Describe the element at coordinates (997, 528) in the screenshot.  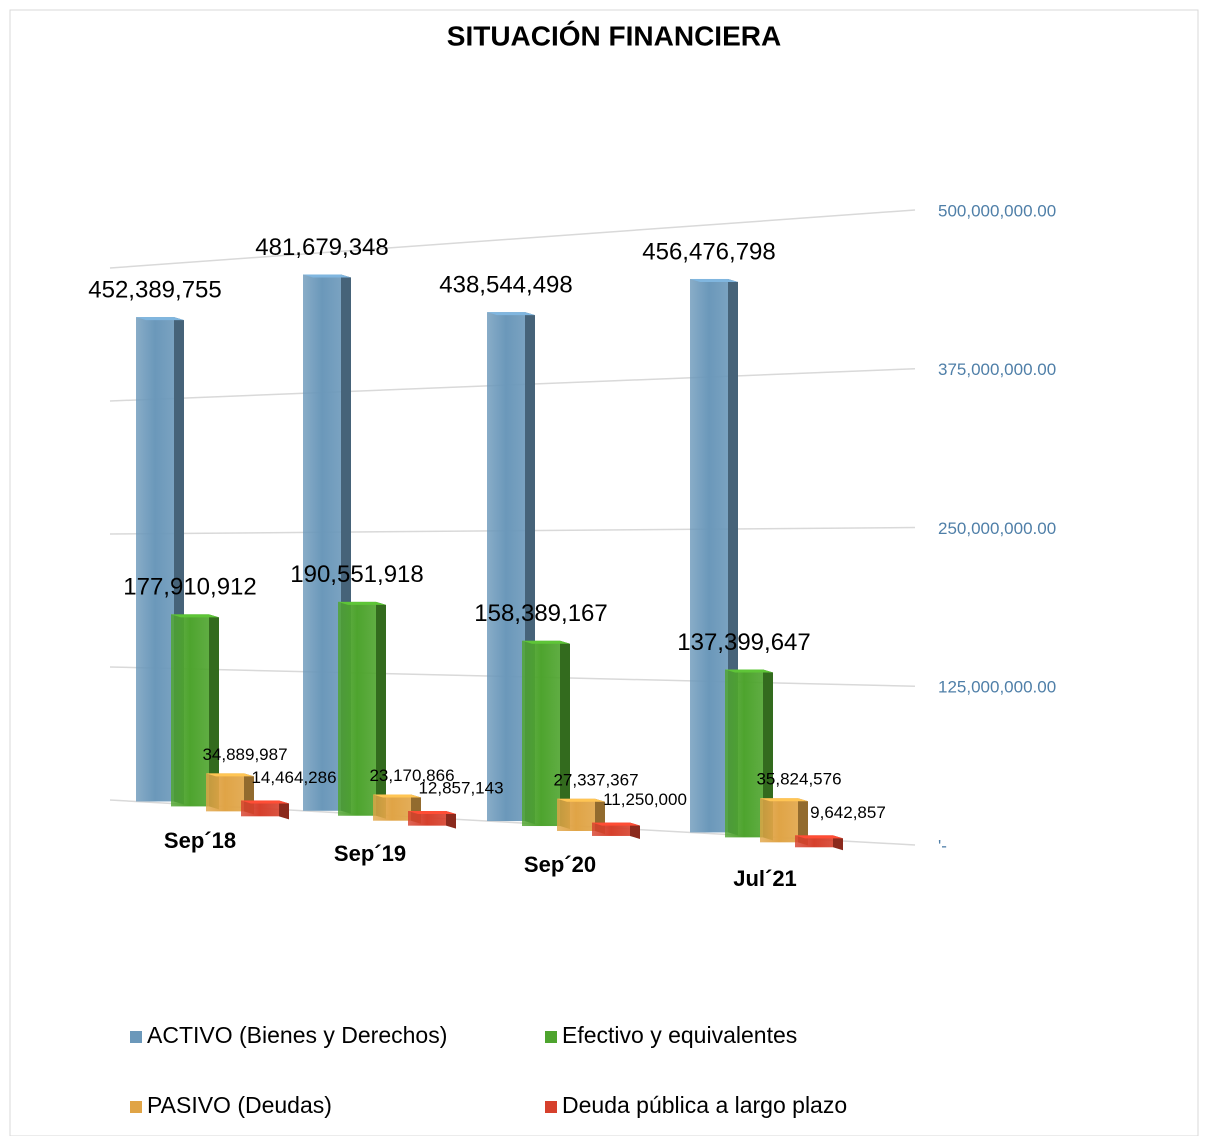
I see `y-tick-label: 250,000,000.00` at that location.